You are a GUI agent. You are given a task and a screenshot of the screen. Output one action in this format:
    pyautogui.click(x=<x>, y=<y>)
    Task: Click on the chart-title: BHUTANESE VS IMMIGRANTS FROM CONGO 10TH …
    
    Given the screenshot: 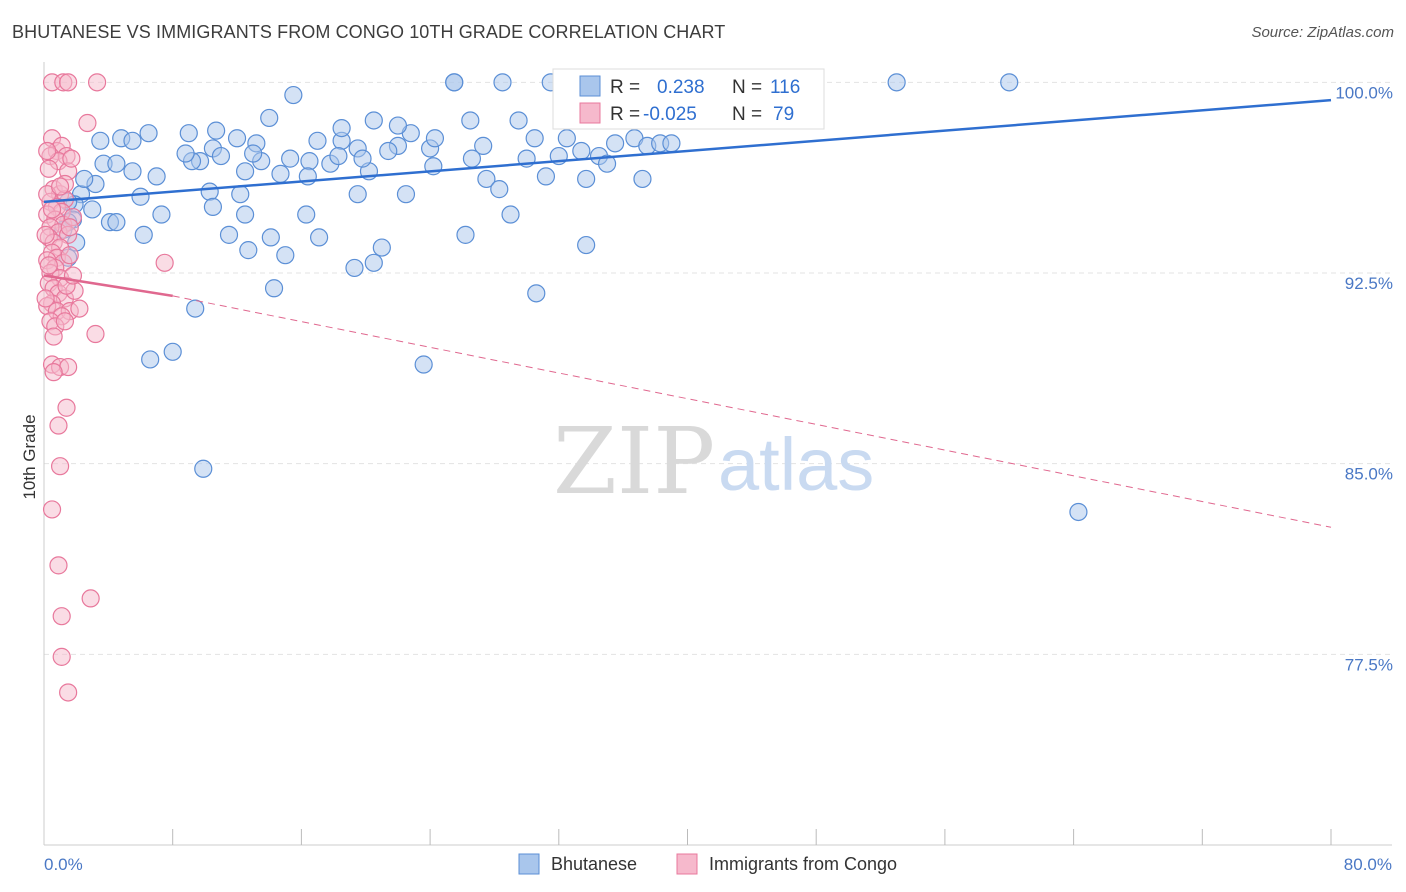 What is the action you would take?
    pyautogui.click(x=369, y=32)
    